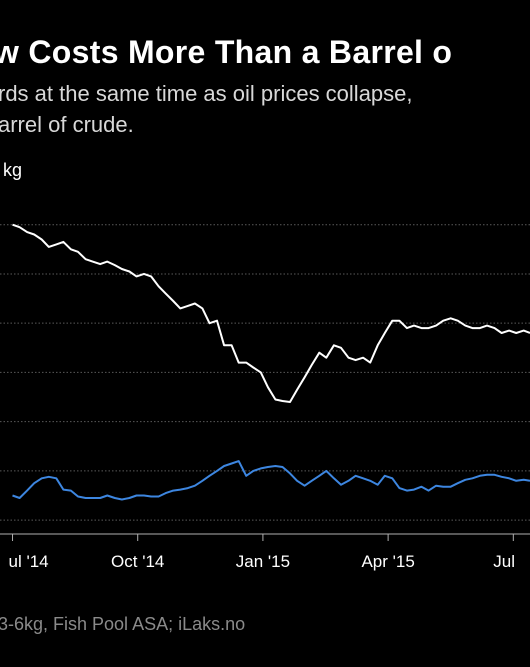 This screenshot has width=530, height=667. Describe the element at coordinates (67, 124) in the screenshot. I see `subtitle-line-2: arrel of crude.` at that location.